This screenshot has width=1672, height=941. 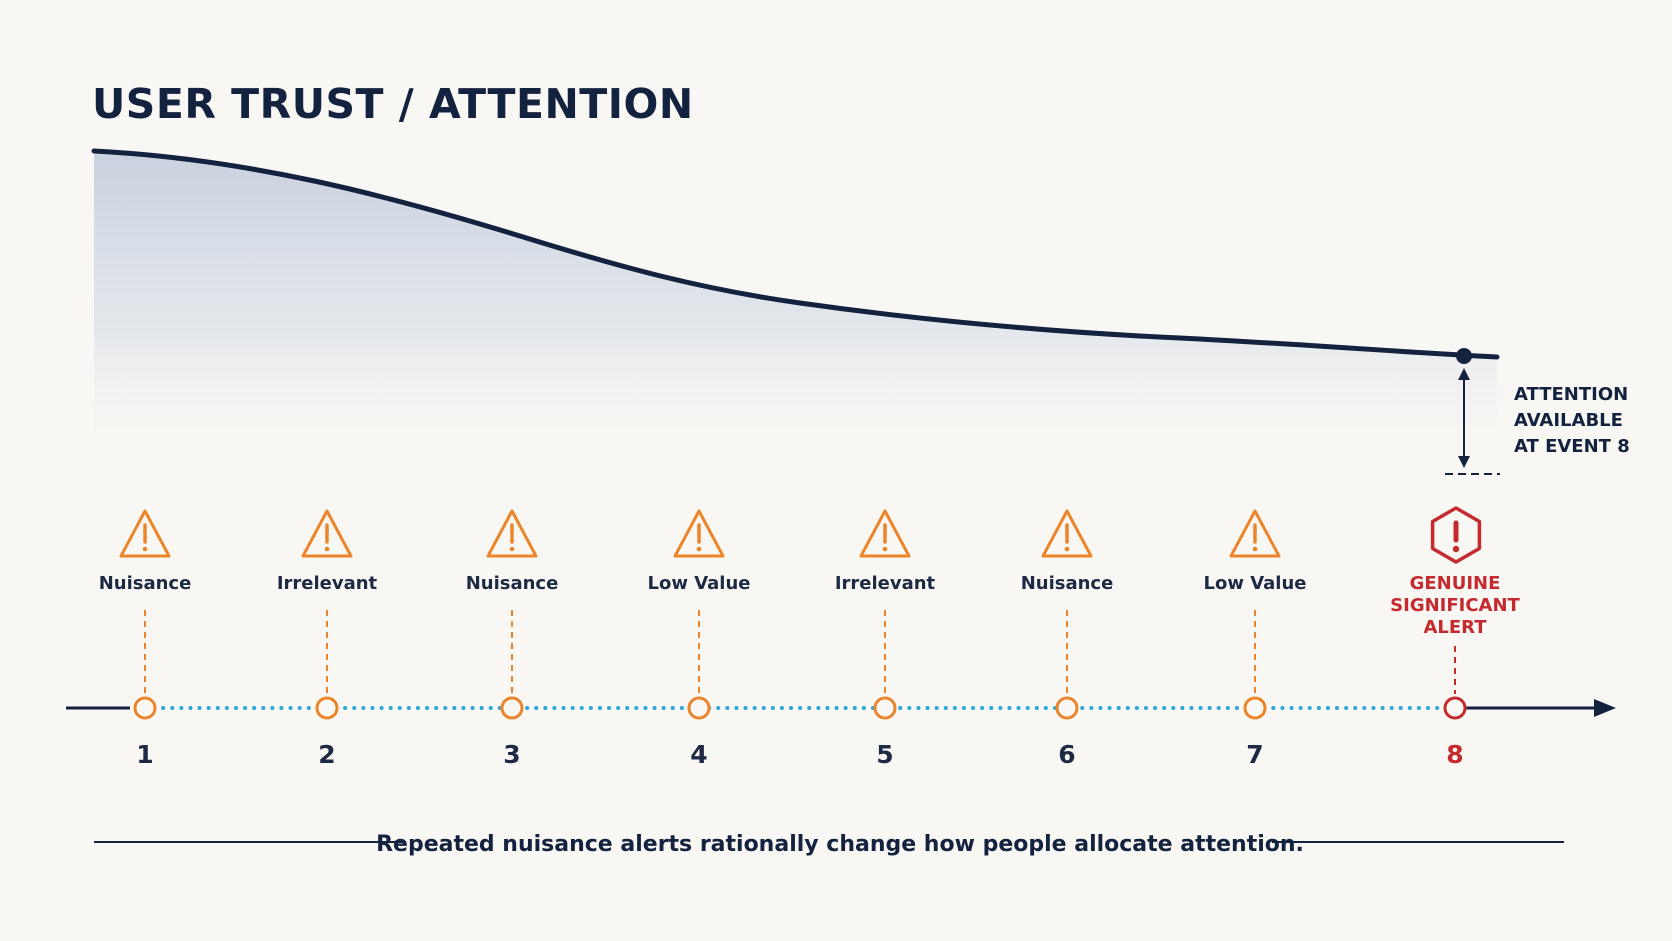 I want to click on event-7-node, so click(x=1255, y=708).